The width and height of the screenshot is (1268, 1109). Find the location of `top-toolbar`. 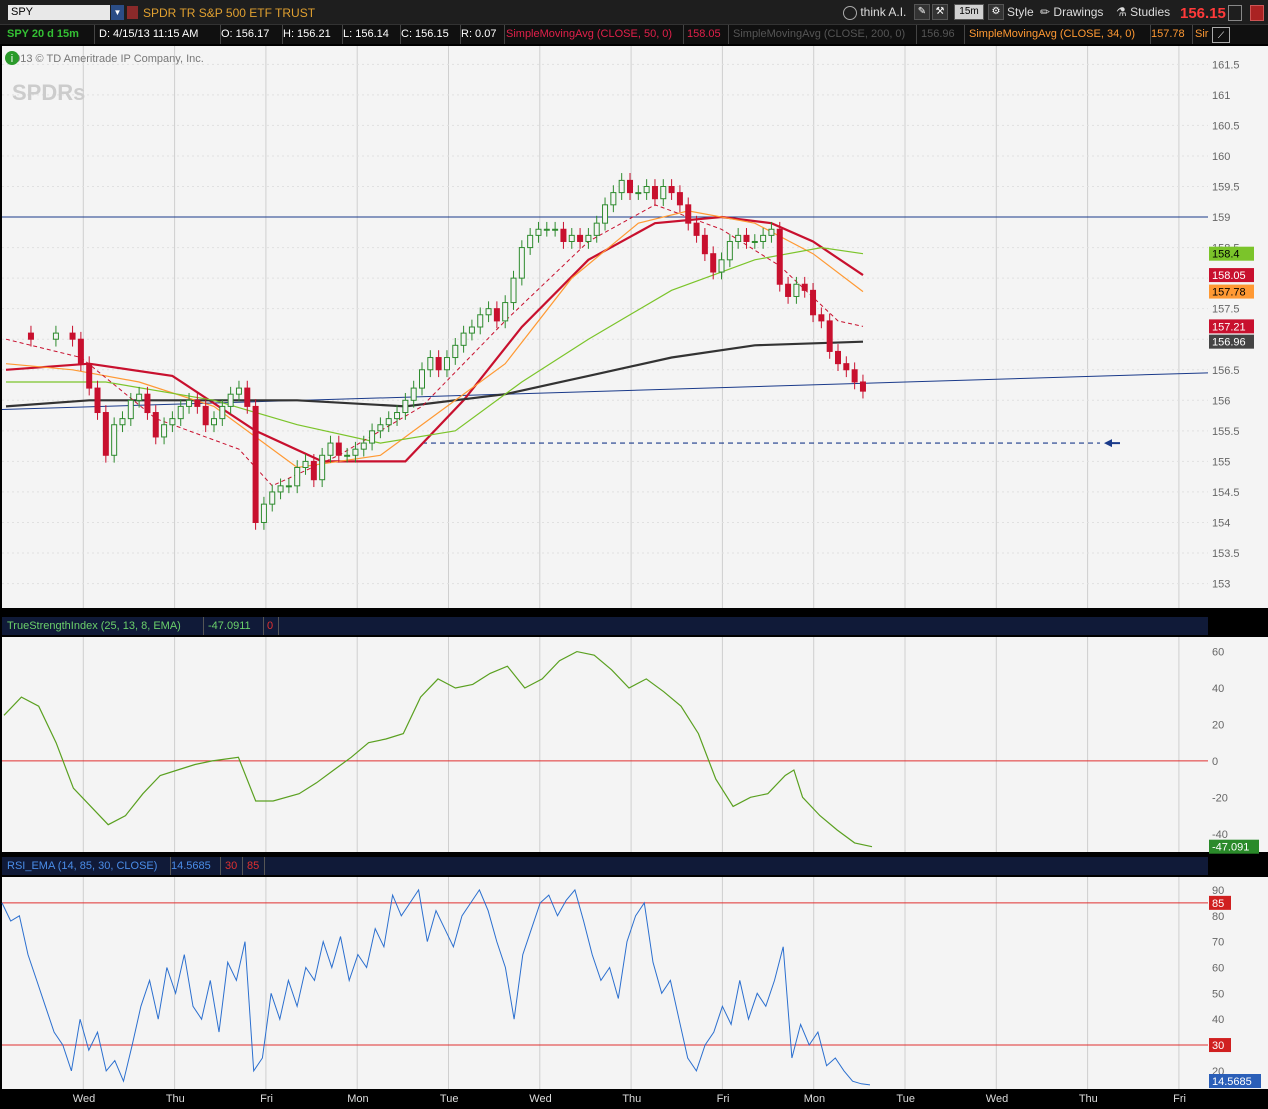

top-toolbar is located at coordinates (634, 12).